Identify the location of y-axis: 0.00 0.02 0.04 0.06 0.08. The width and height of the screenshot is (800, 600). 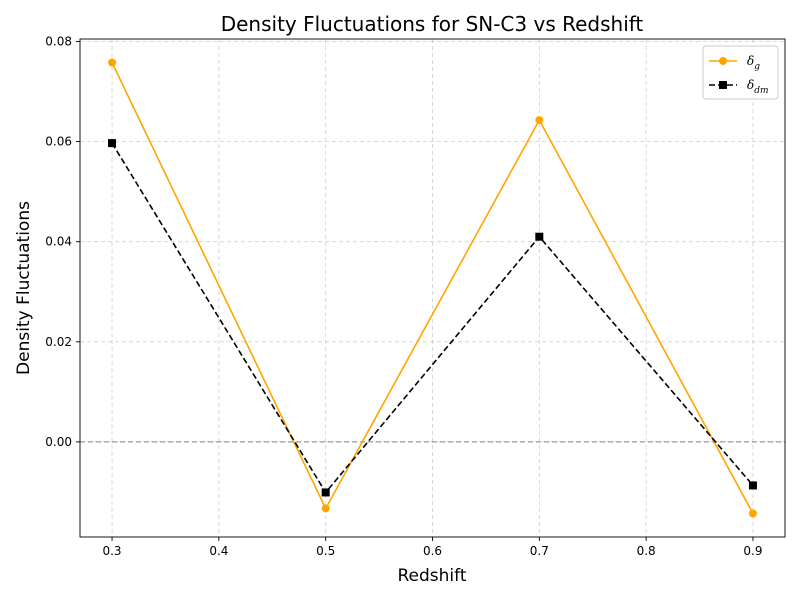
(62, 242).